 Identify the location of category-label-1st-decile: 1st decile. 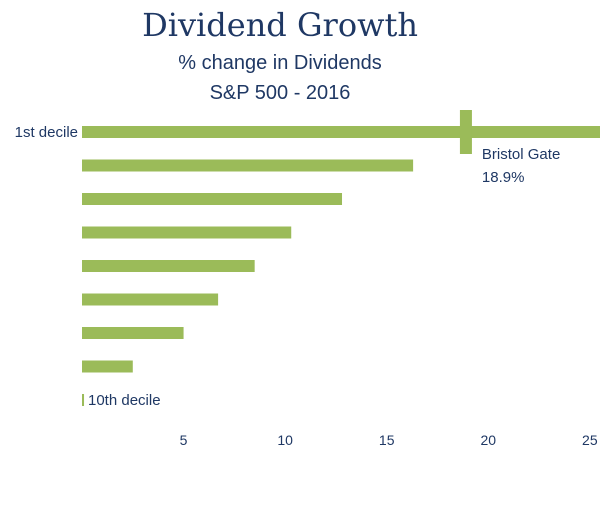
(46, 132).